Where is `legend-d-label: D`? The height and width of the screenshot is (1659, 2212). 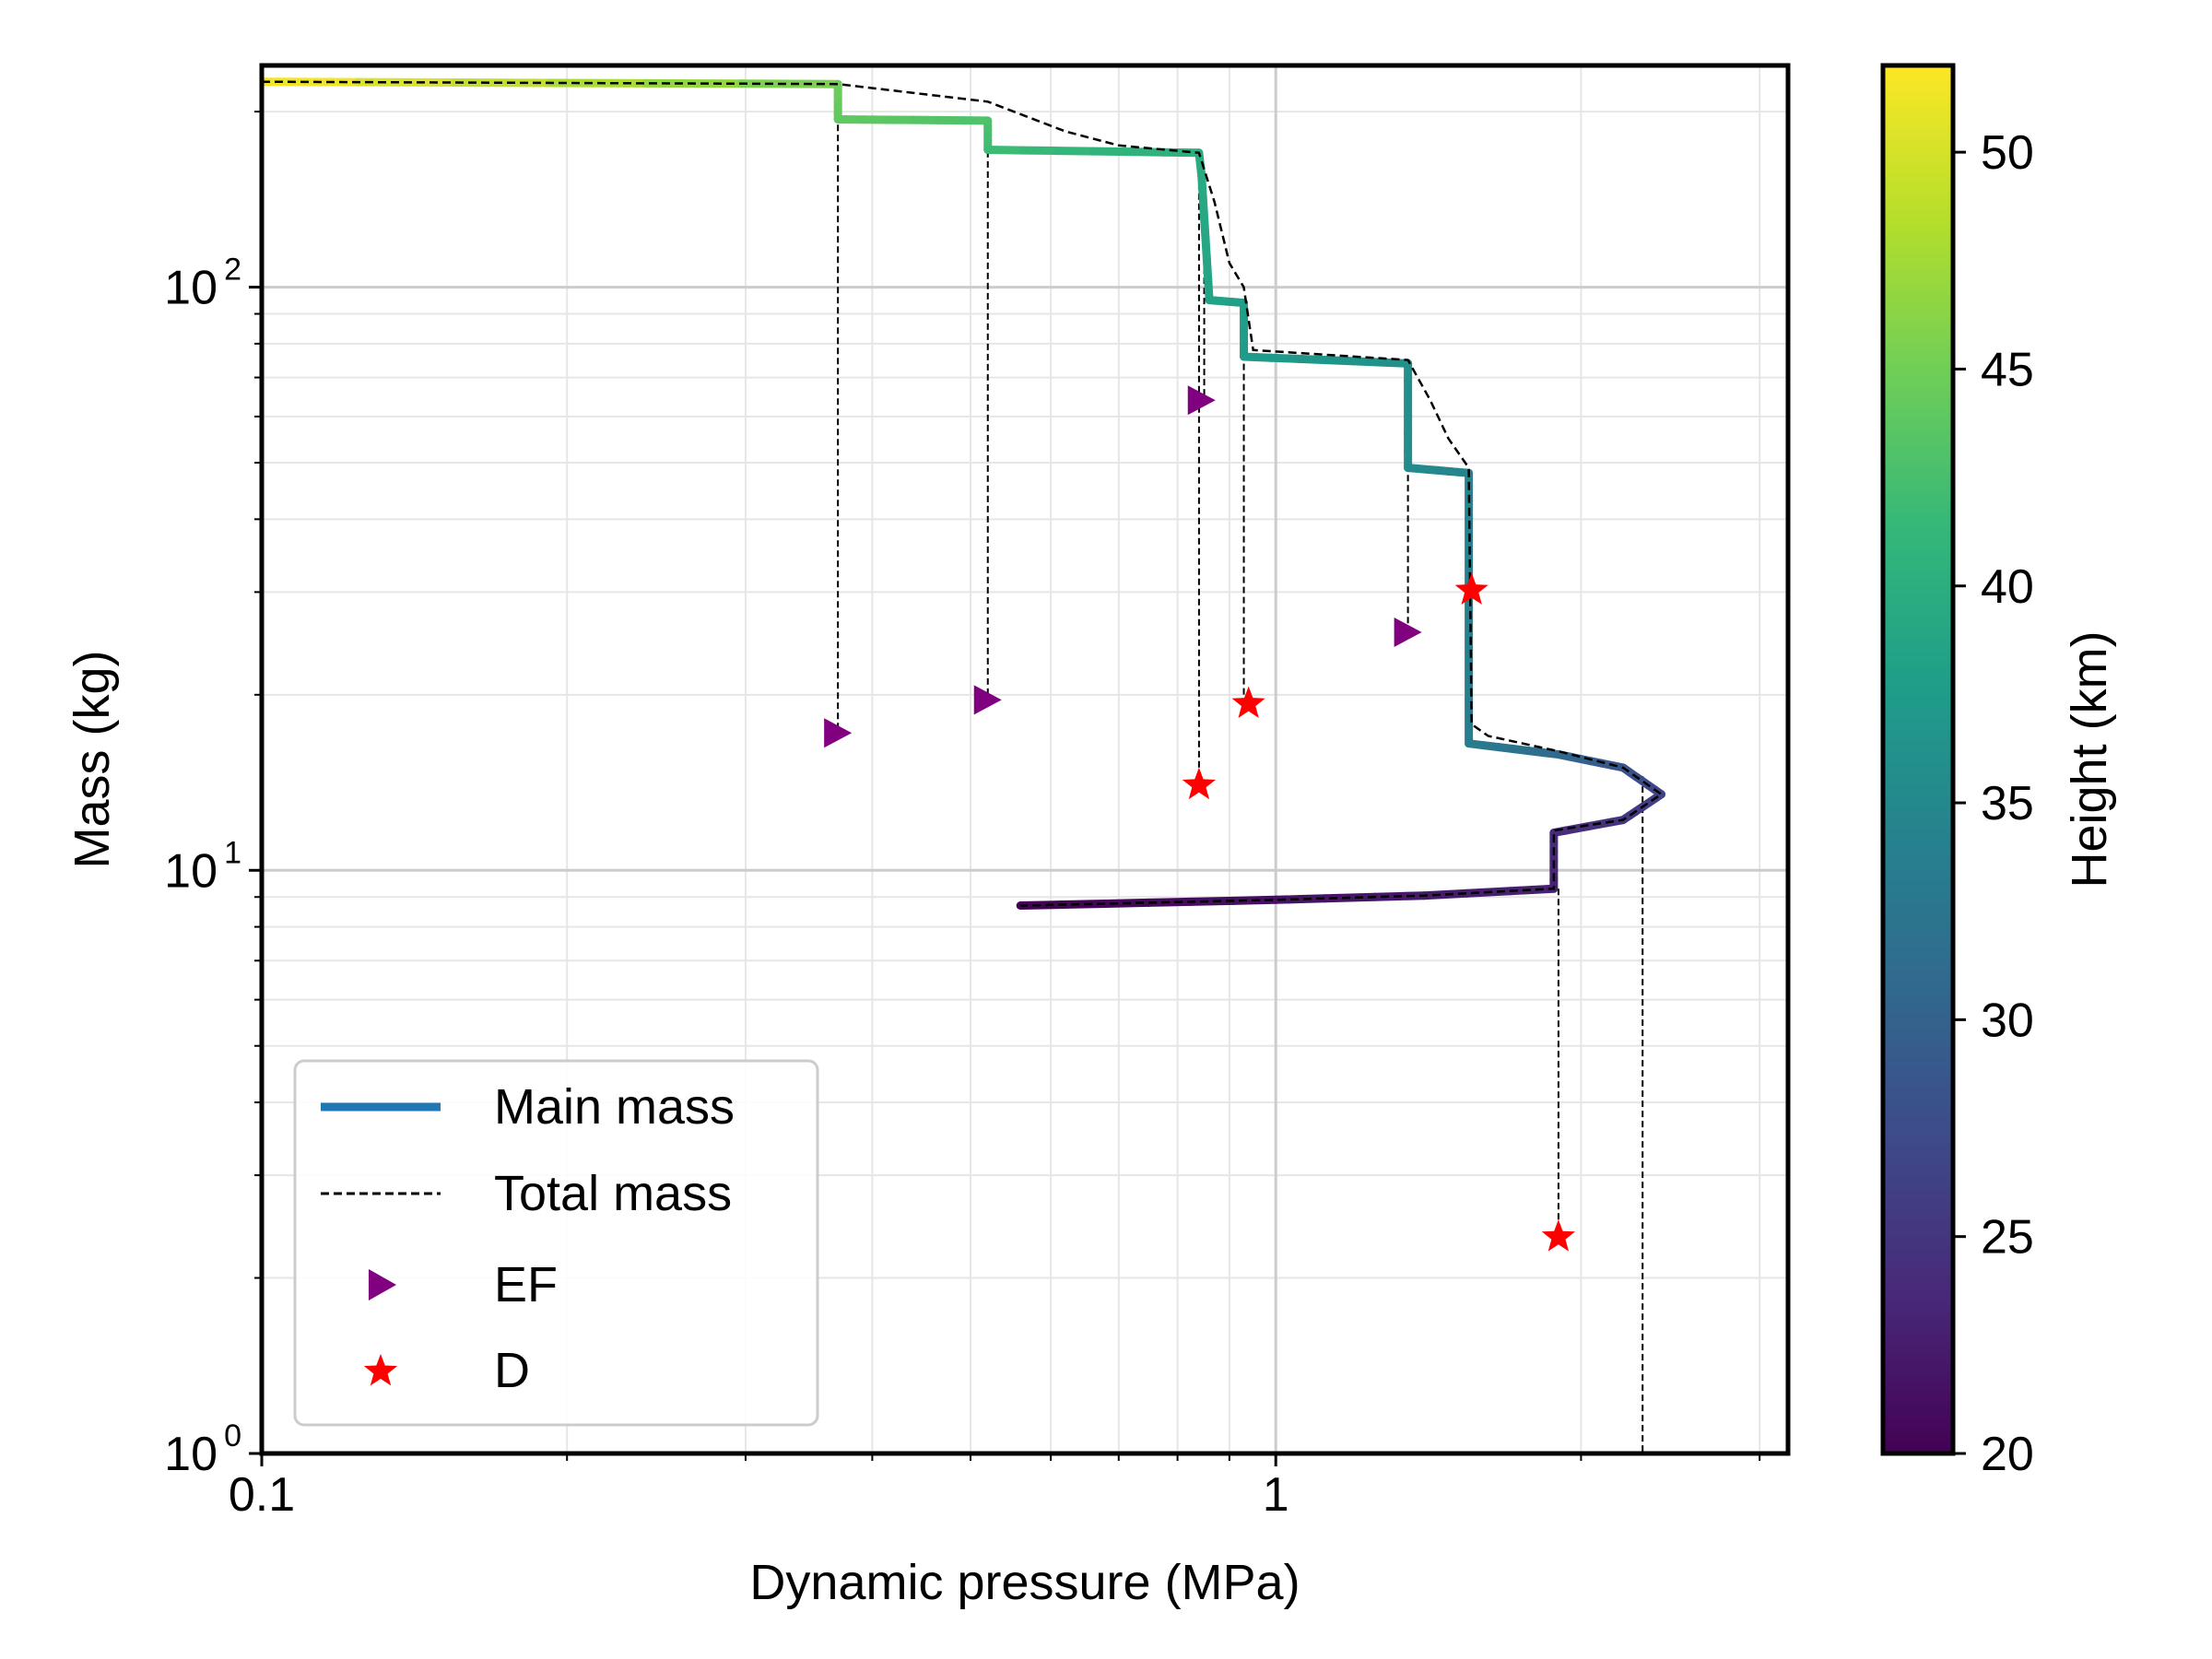
legend-d-label: D is located at coordinates (512, 1370).